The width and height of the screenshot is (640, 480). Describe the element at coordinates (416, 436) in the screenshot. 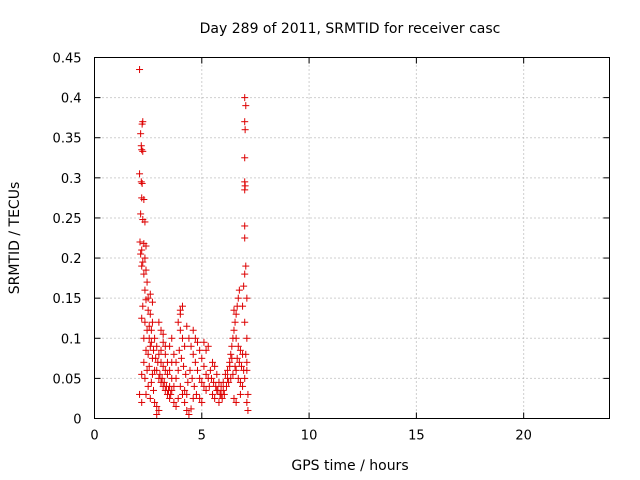

I see `x-tick-label: 15` at that location.